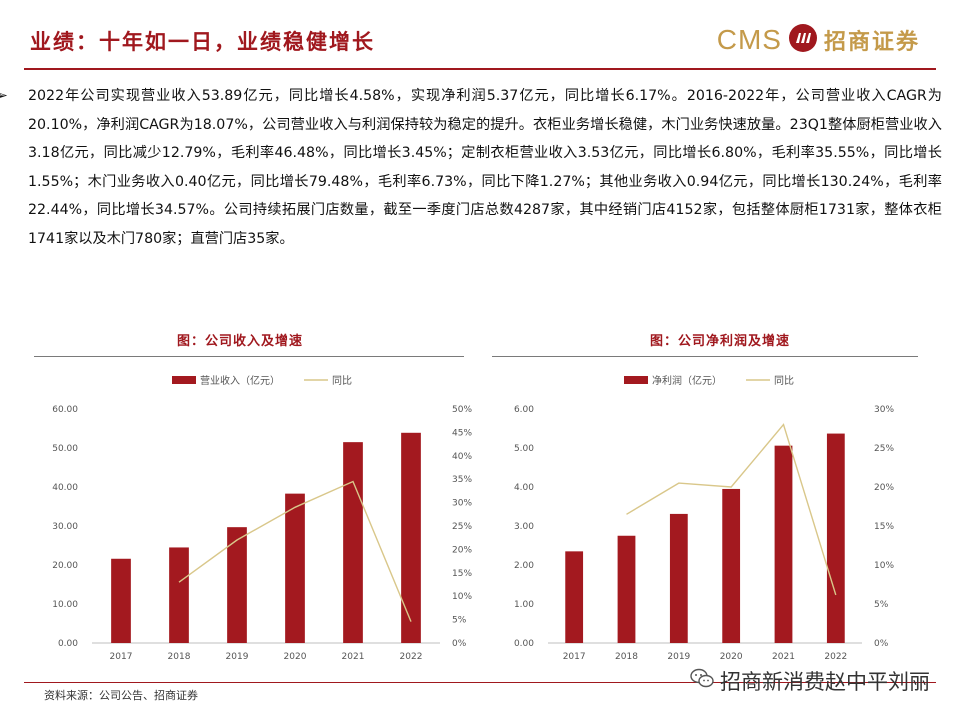  Describe the element at coordinates (705, 356) in the screenshot. I see `profit-chart-rule` at that location.